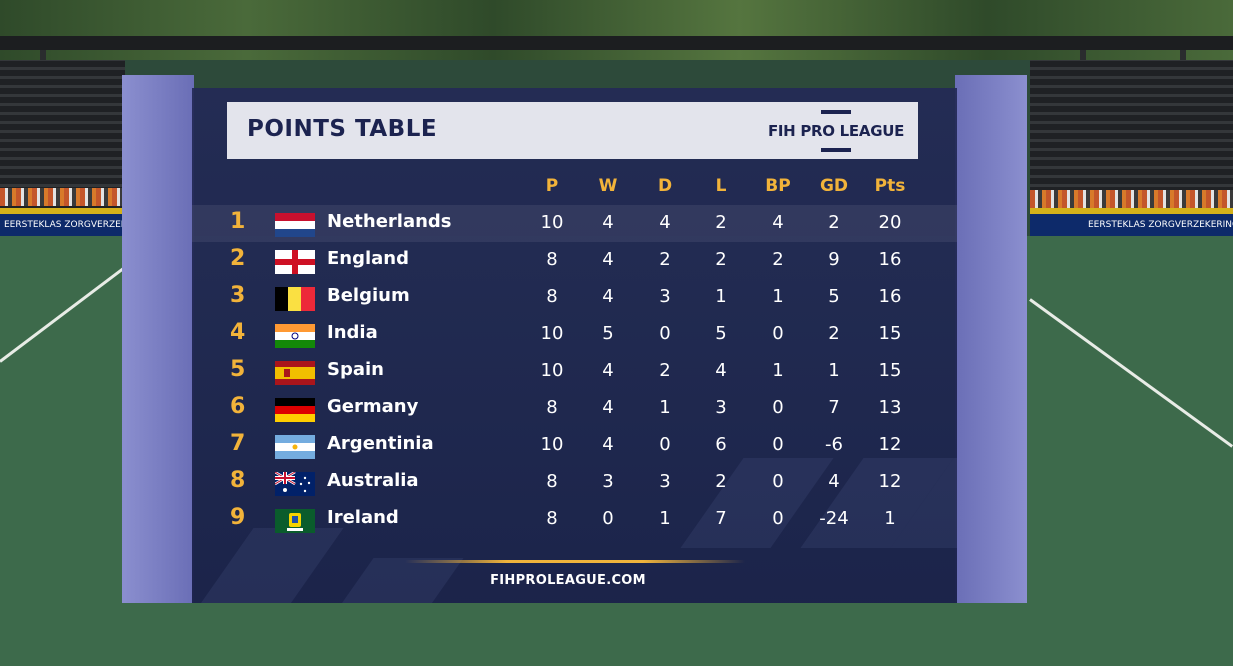  What do you see at coordinates (834, 444) in the screenshot?
I see `stat-goal-difference: -6` at bounding box center [834, 444].